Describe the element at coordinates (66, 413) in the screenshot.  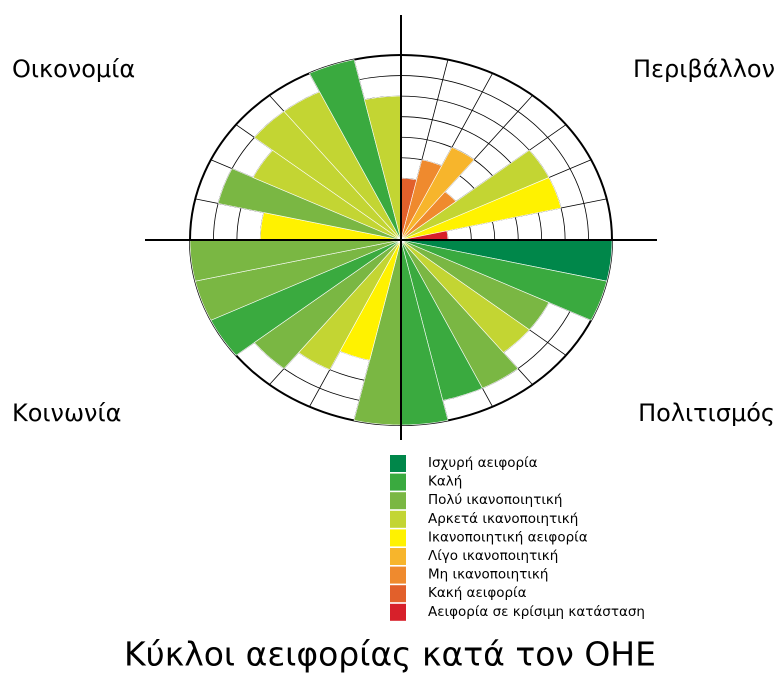
I see `domain-label: Κοινωνία` at that location.